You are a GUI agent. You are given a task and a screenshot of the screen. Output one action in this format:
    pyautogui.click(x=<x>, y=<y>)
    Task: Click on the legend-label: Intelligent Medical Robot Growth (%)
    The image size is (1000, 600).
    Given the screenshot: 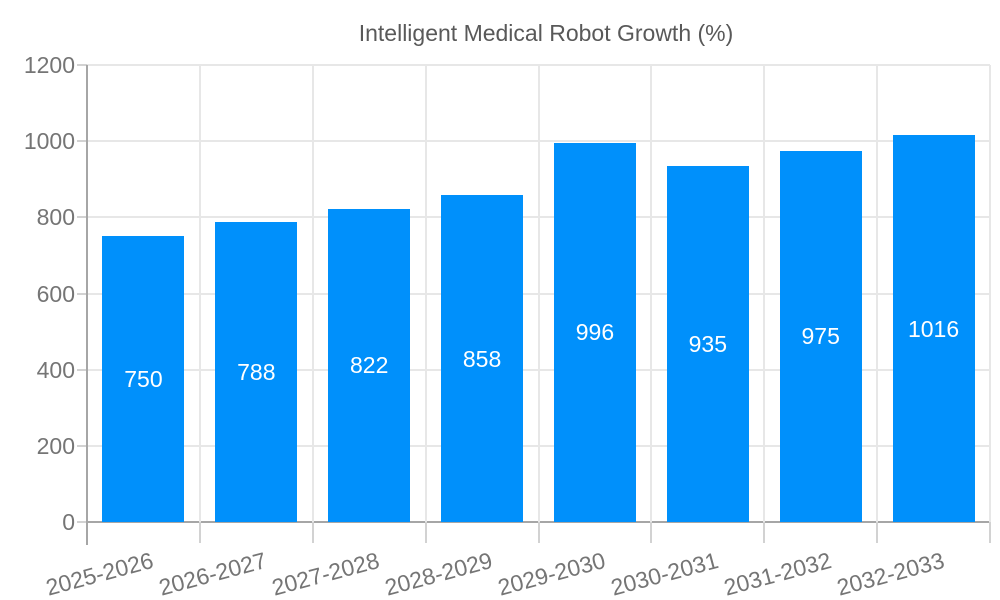 What is the action you would take?
    pyautogui.click(x=546, y=32)
    